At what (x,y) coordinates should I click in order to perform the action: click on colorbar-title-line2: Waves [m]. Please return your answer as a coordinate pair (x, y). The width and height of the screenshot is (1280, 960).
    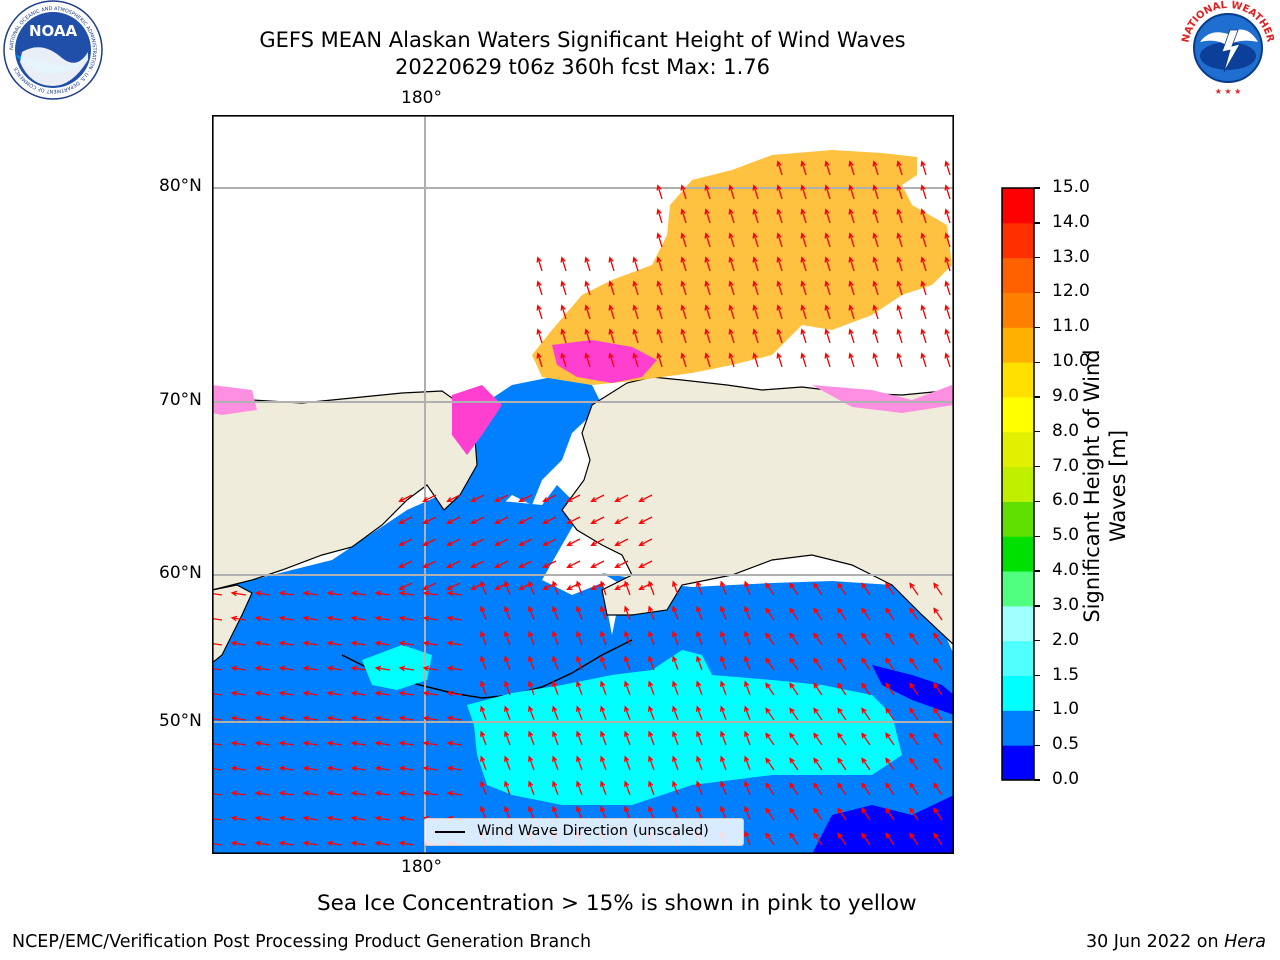
    Looking at the image, I should click on (1118, 486).